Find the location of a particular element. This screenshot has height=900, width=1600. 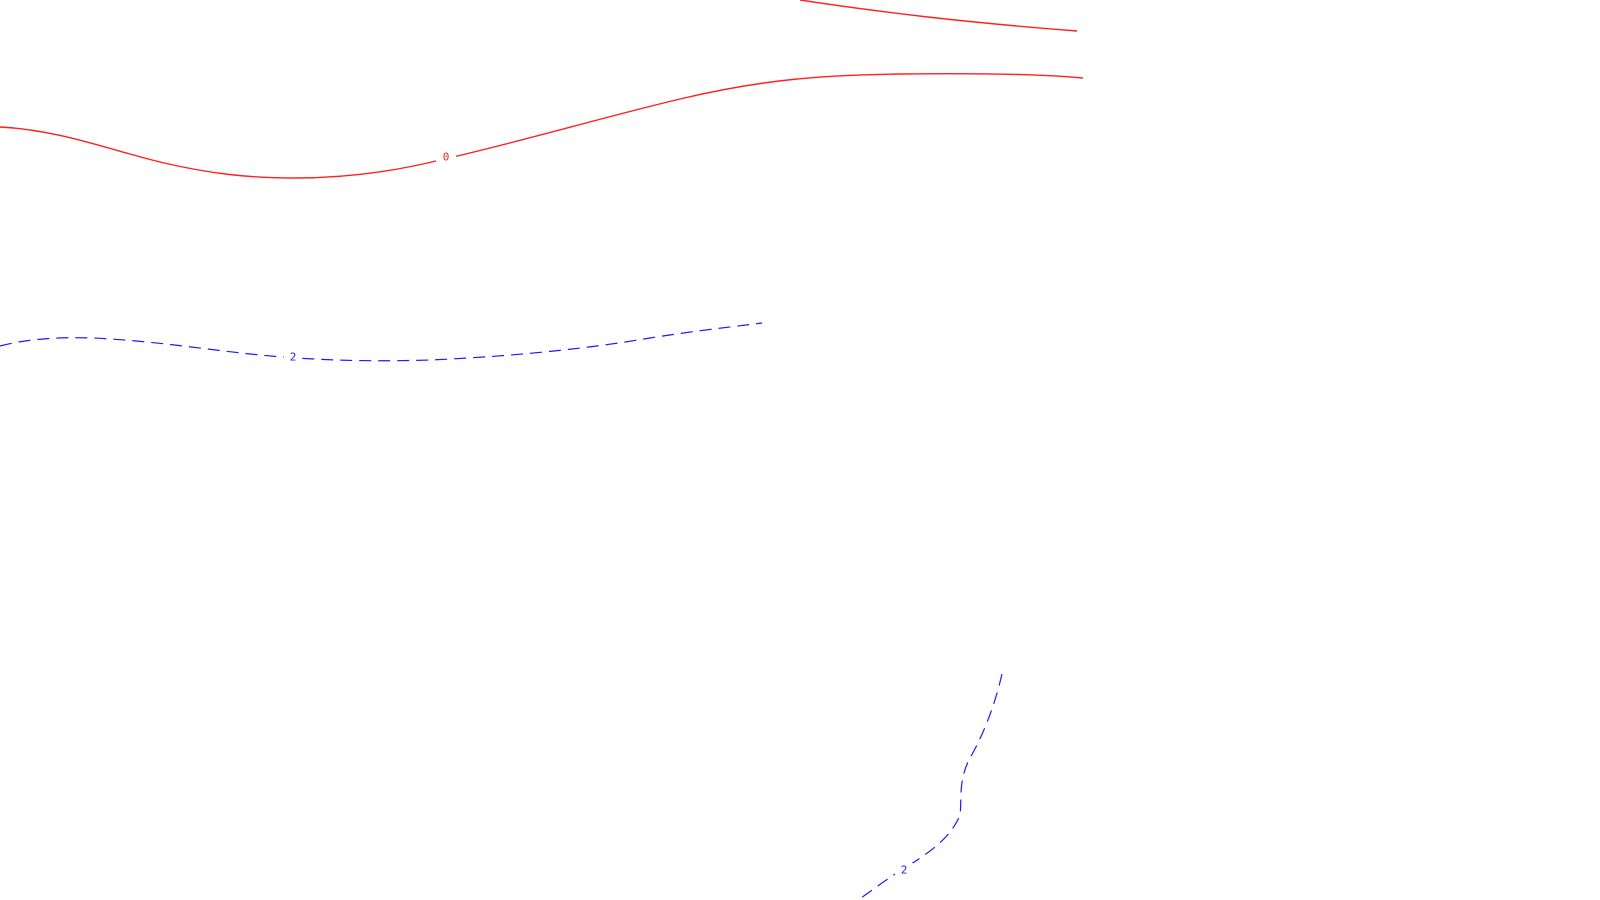

contour-label-two-left: 2 is located at coordinates (293, 357).